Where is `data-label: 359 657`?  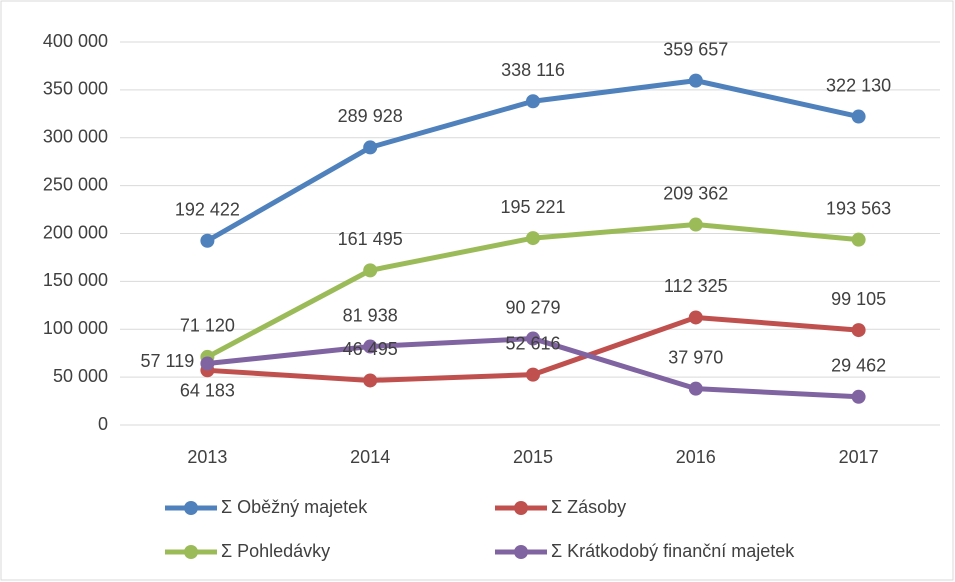
data-label: 359 657 is located at coordinates (695, 49).